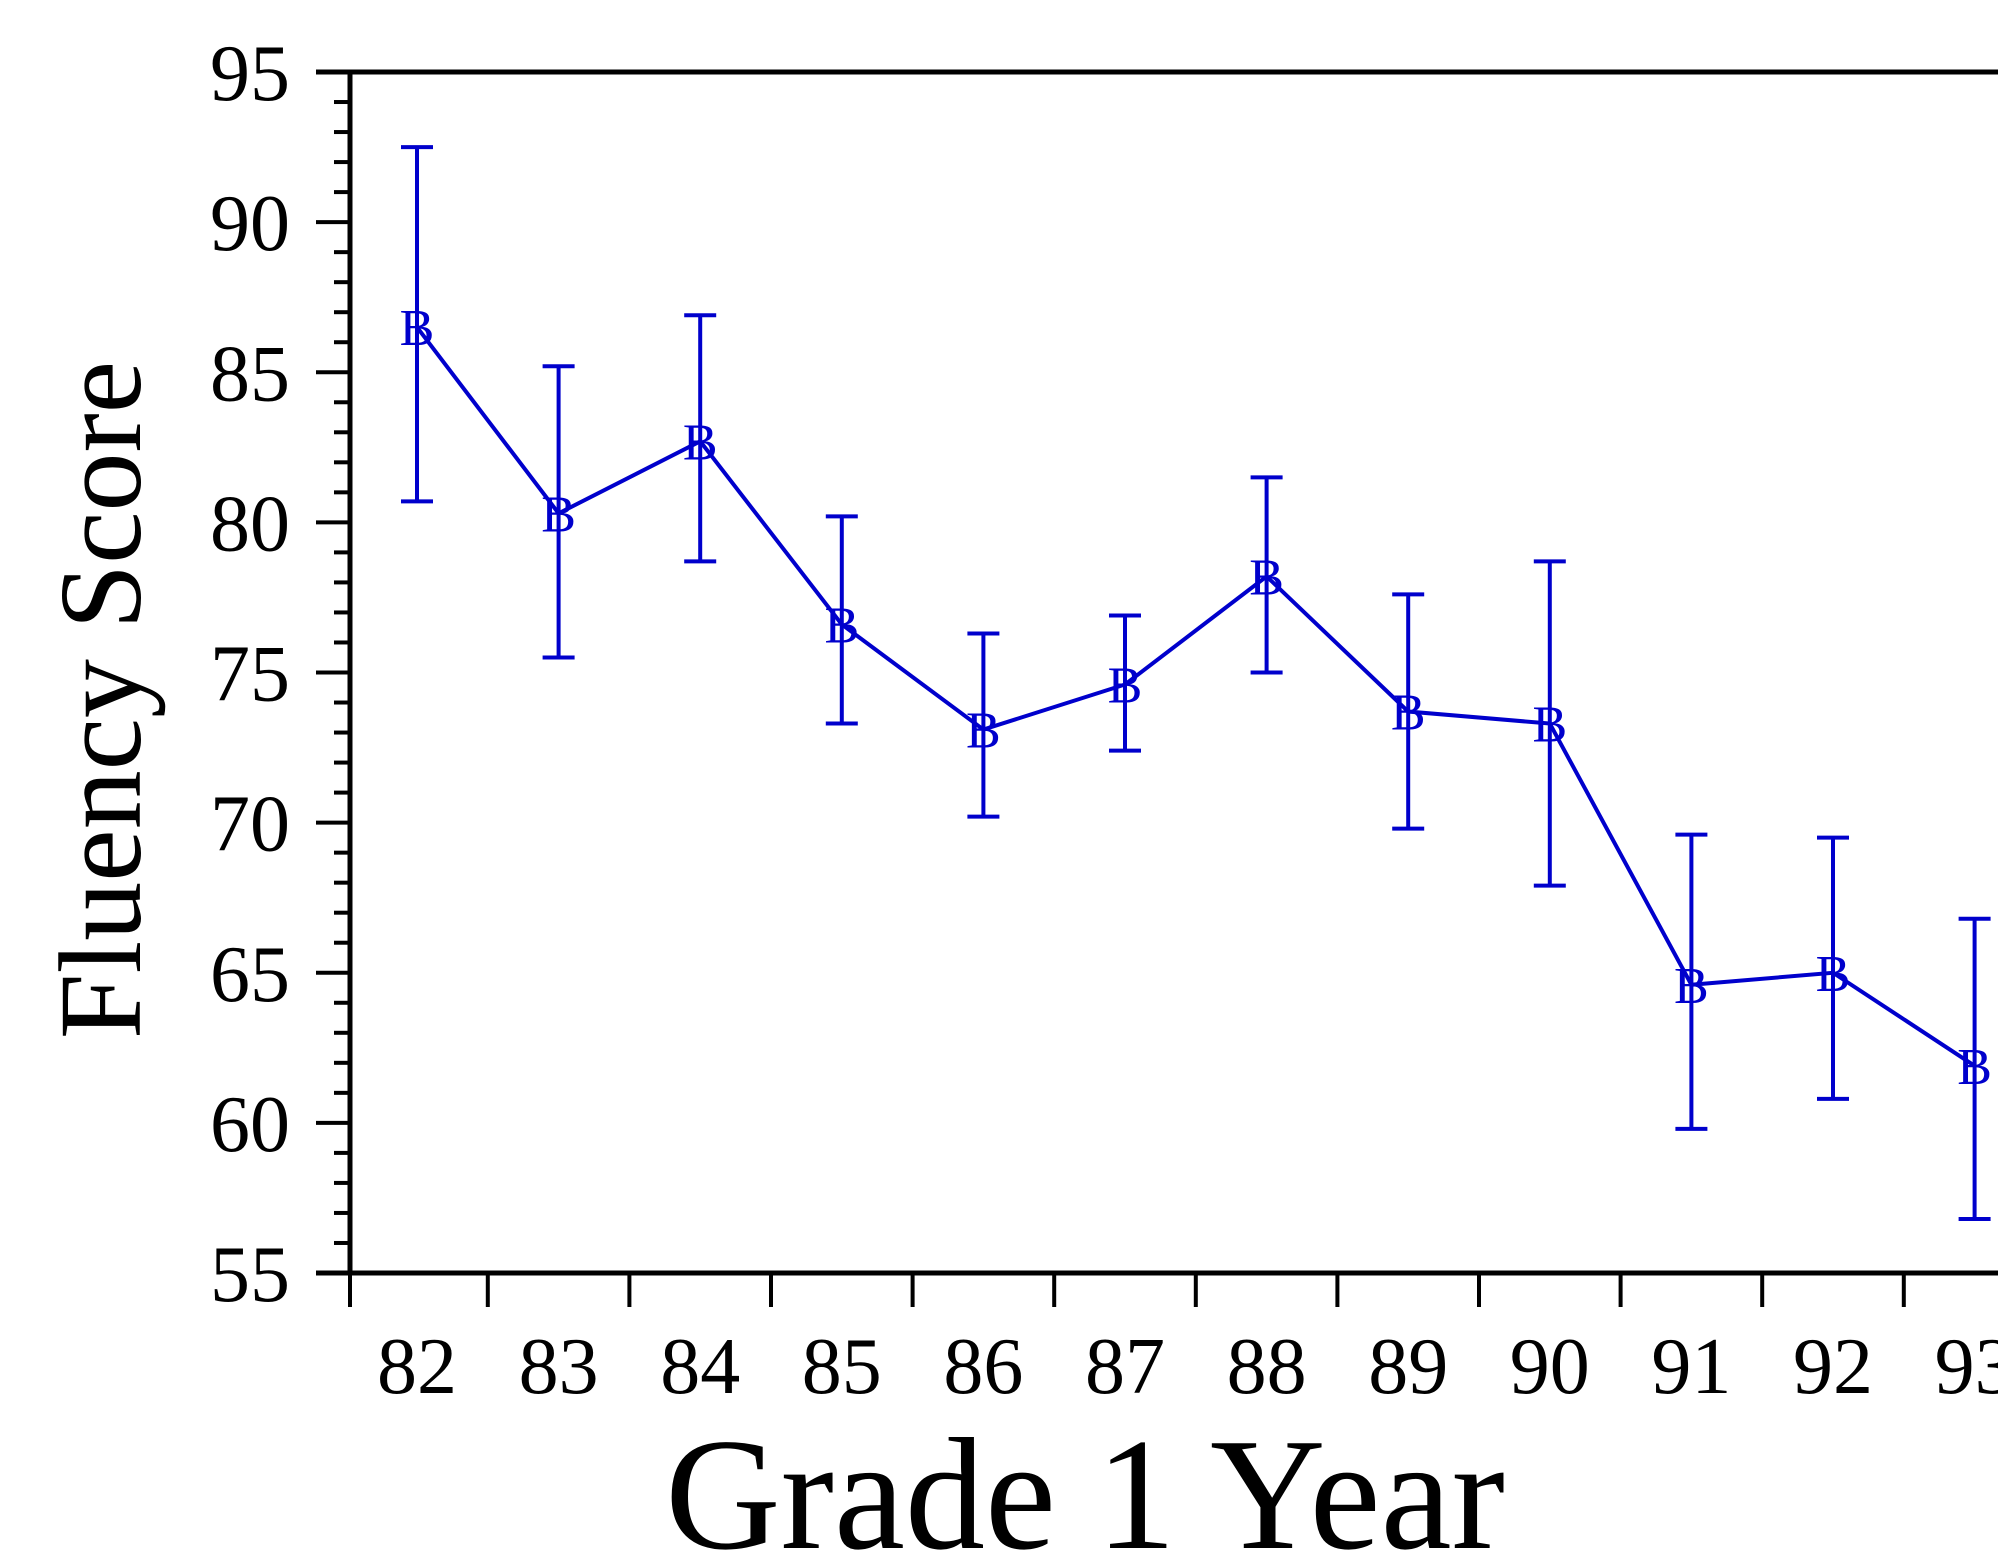 This screenshot has height=1562, width=1998. What do you see at coordinates (1691, 1367) in the screenshot?
I see `x-tick-label: 91` at bounding box center [1691, 1367].